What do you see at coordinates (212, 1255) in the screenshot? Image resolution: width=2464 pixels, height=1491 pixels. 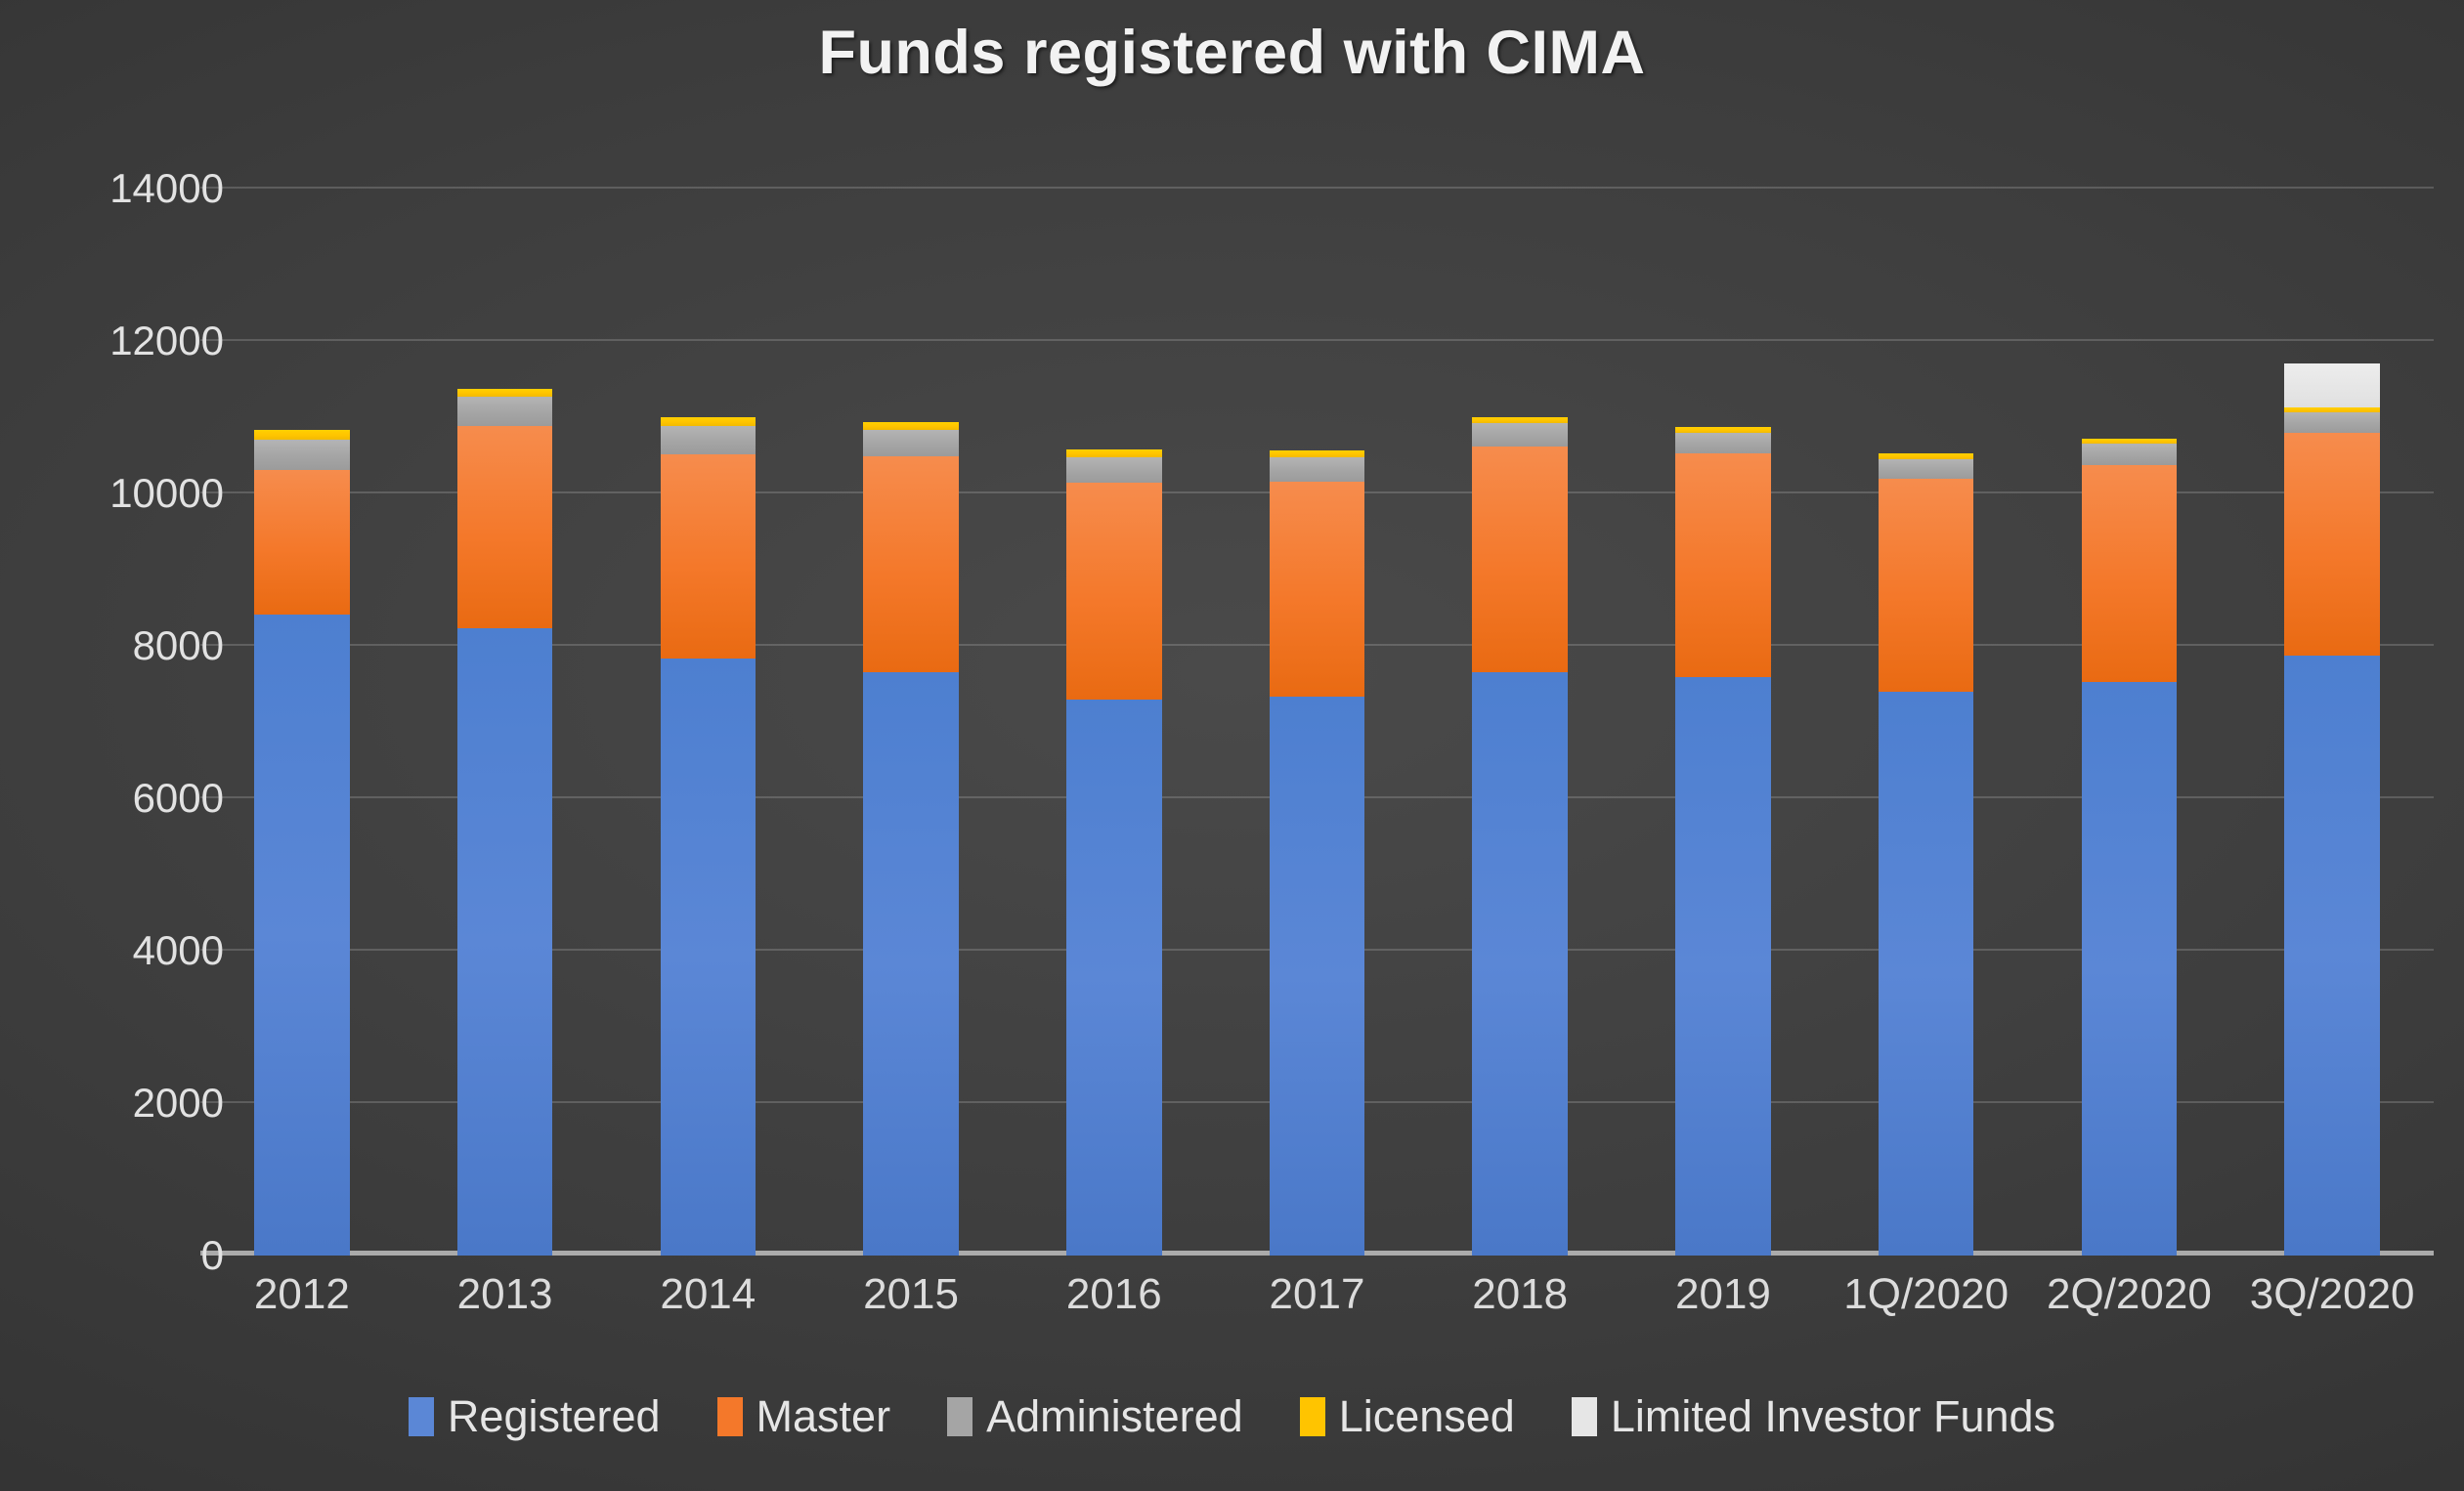 I see `y-axis-tick-label: 0` at bounding box center [212, 1255].